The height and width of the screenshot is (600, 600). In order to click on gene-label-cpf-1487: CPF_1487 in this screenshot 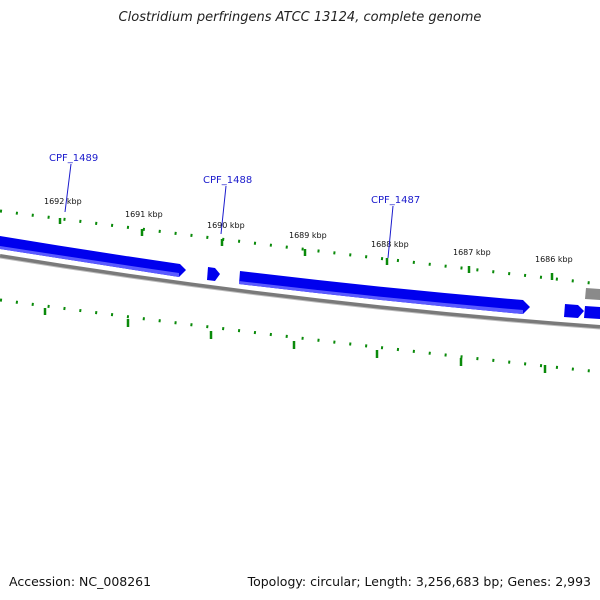, I will do `click(395, 200)`.